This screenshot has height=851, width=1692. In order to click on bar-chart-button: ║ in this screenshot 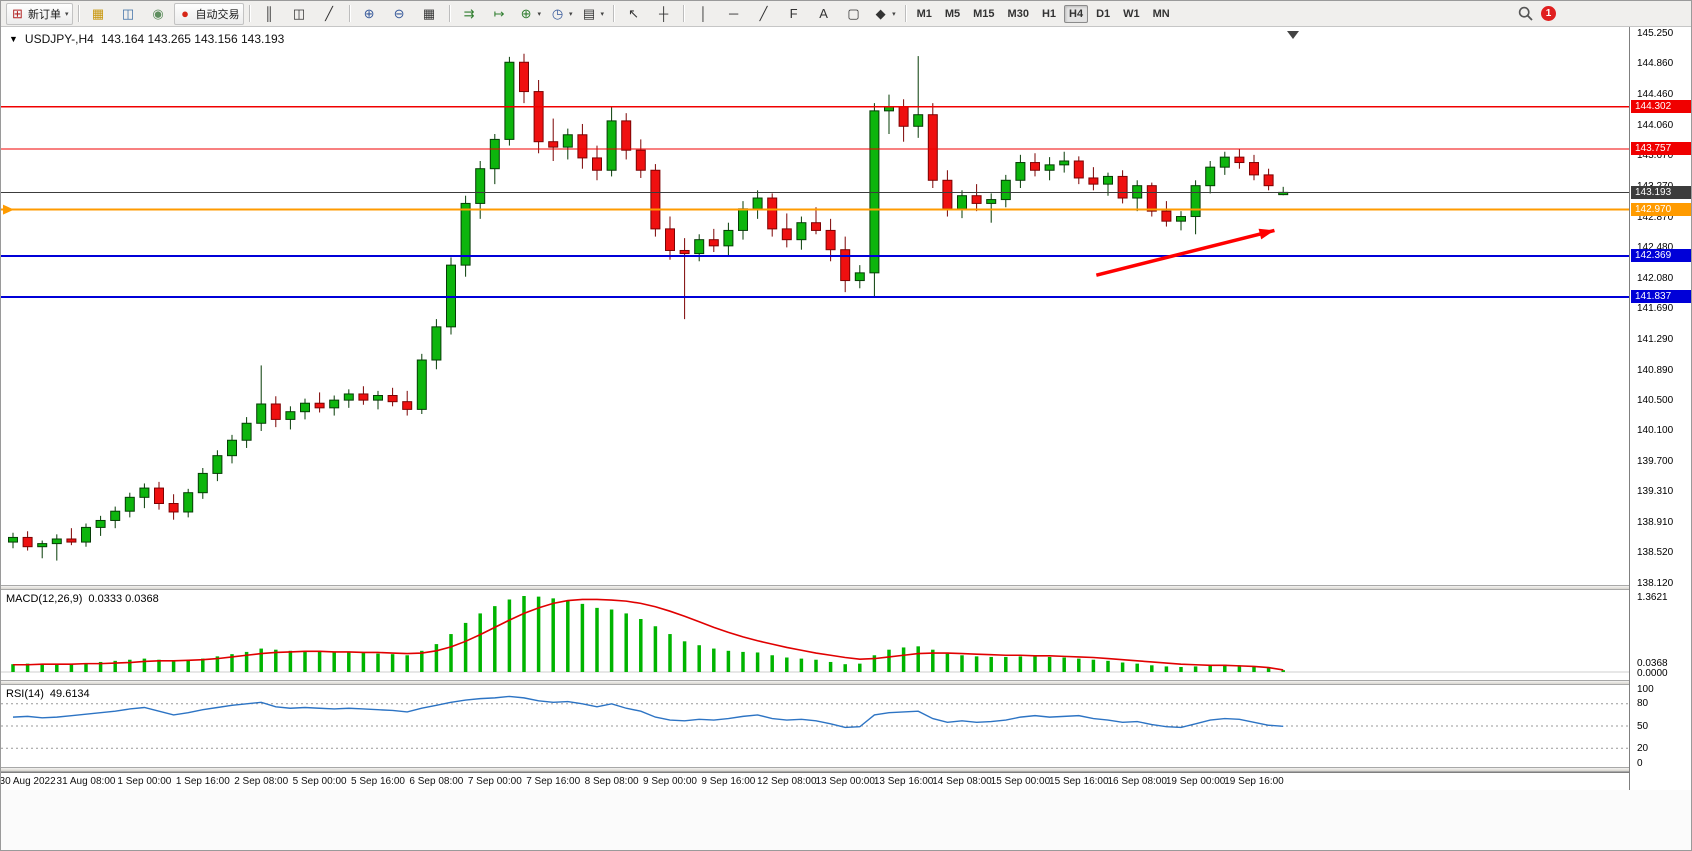, I will do `click(269, 14)`.